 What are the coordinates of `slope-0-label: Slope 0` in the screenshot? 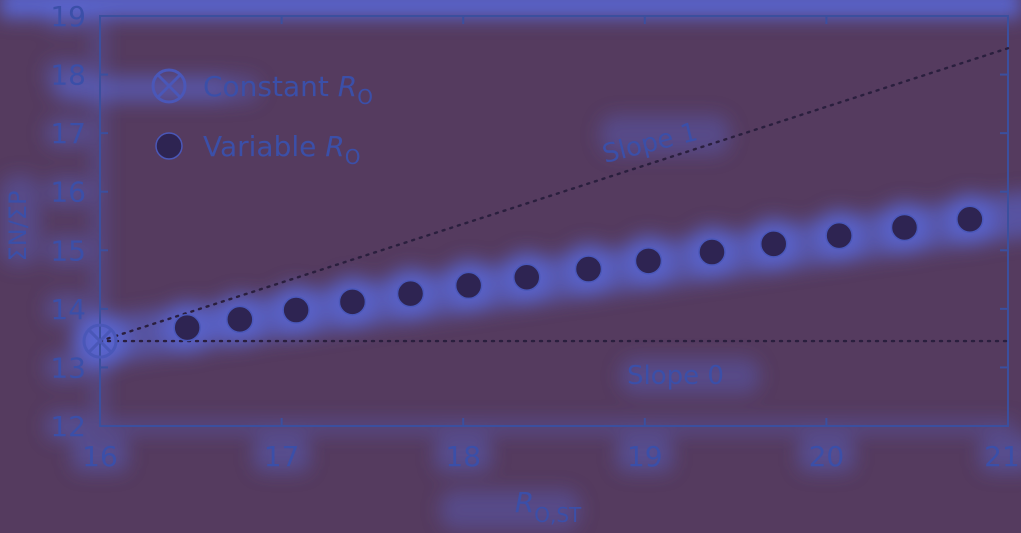 It's located at (675, 376).